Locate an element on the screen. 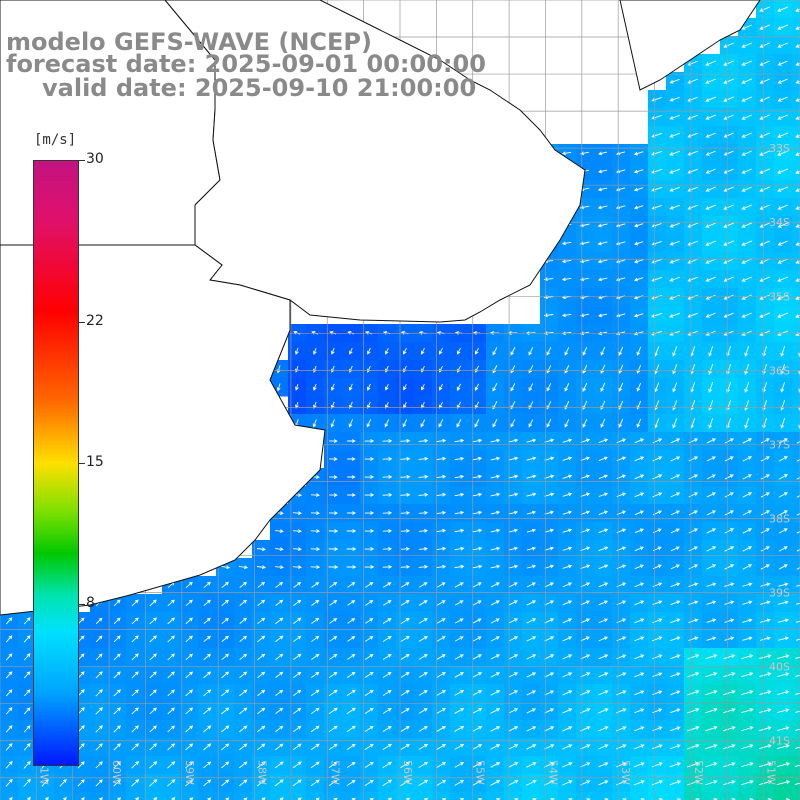 This screenshot has width=800, height=800. lat-label: 34S is located at coordinates (779, 222).